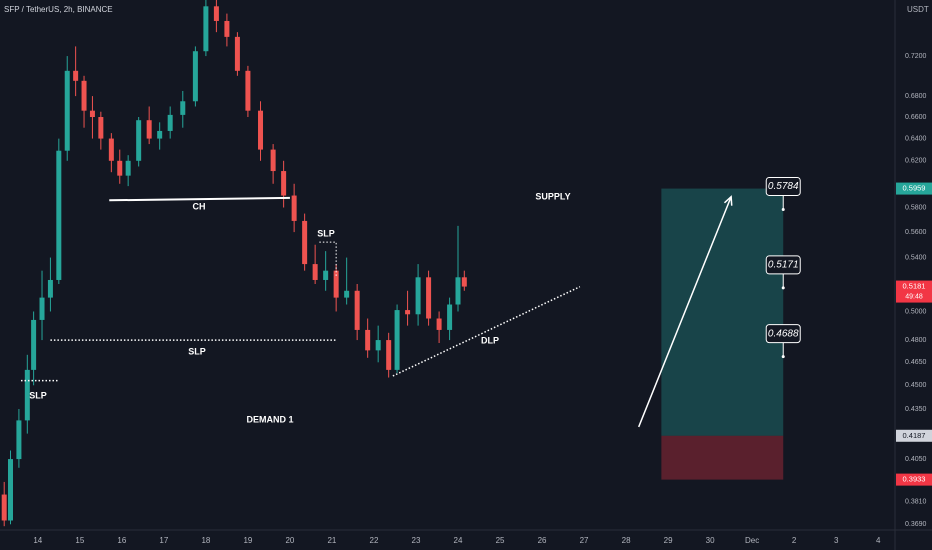 The width and height of the screenshot is (932, 550). Describe the element at coordinates (914, 296) in the screenshot. I see `countdown: 49:48` at that location.